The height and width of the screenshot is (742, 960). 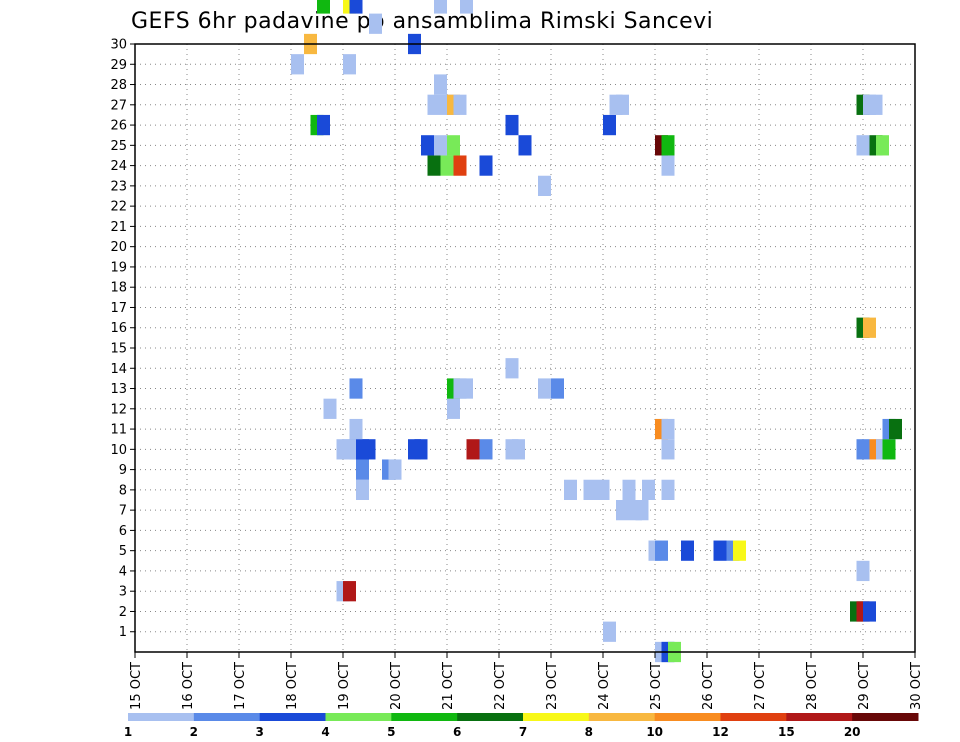 What do you see at coordinates (396, 686) in the screenshot?
I see `x-tick-label: 20 OCT` at bounding box center [396, 686].